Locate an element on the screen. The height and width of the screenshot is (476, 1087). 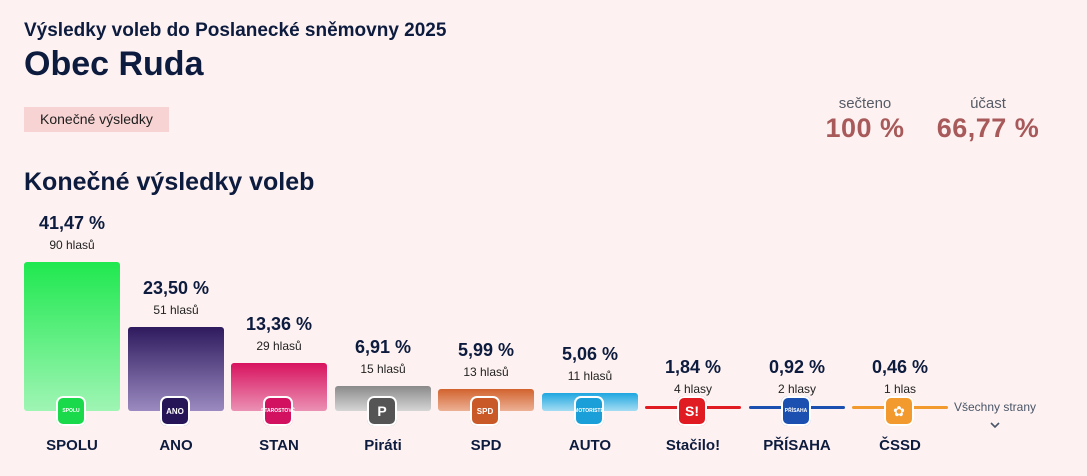
logo-text: ANO is located at coordinates (175, 411).